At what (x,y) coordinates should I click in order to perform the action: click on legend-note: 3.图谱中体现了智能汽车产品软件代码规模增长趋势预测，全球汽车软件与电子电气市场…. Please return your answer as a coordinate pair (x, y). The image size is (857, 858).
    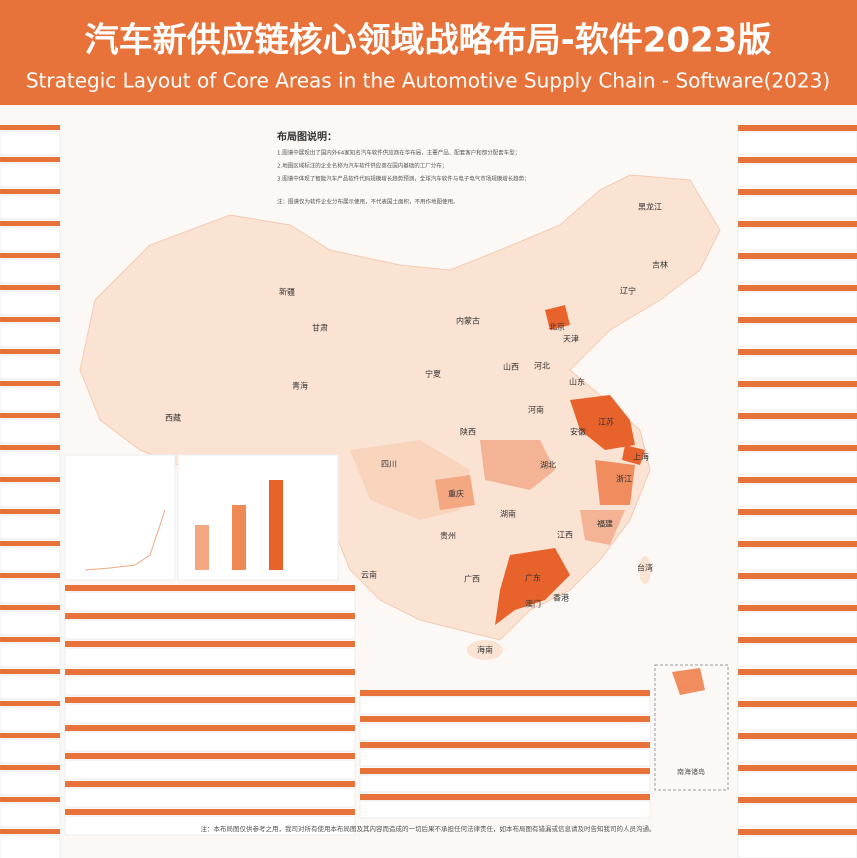
    Looking at the image, I should click on (403, 179).